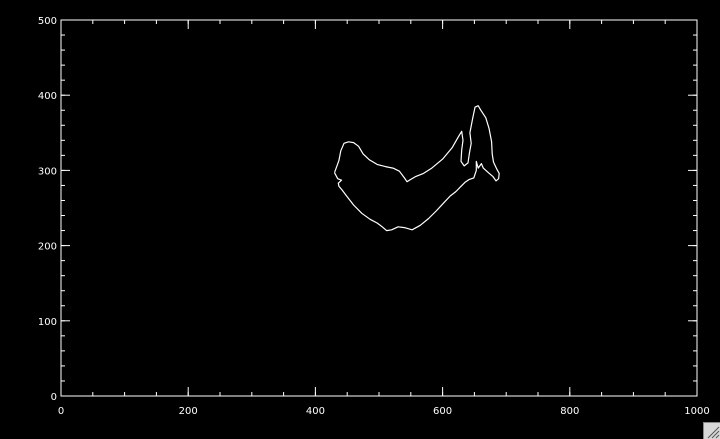  Describe the element at coordinates (47, 322) in the screenshot. I see `y-tick-label: 100` at that location.